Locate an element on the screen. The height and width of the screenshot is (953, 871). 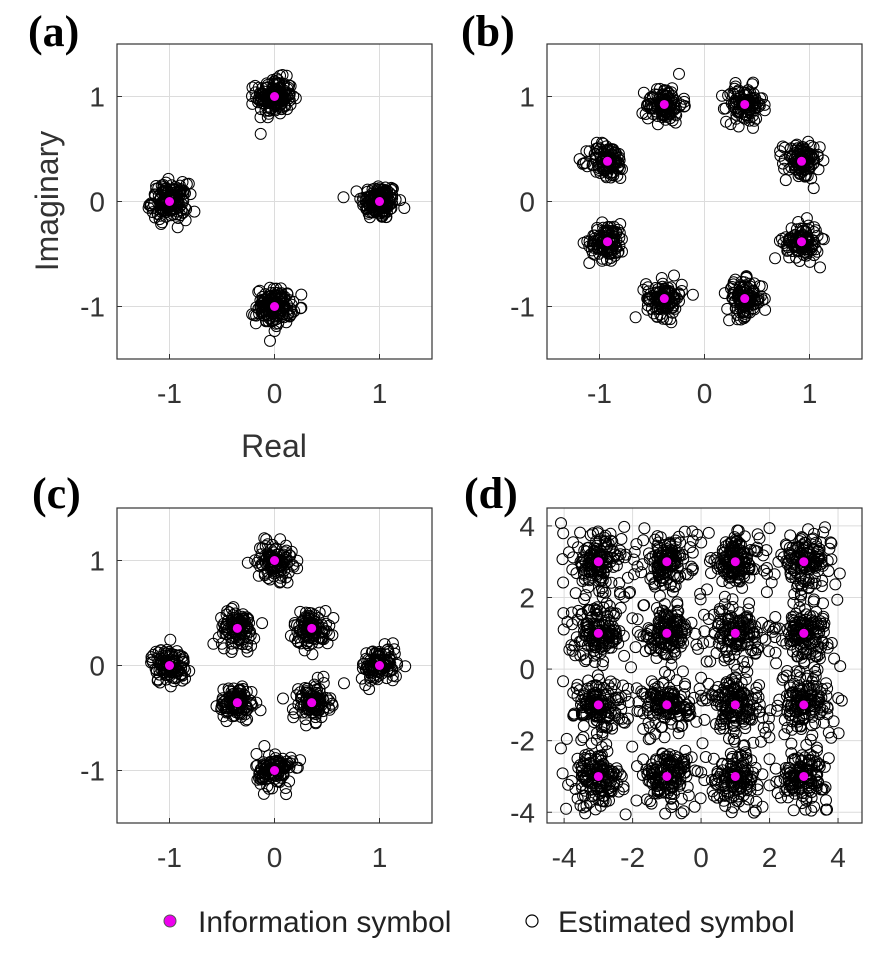
y-tick-label-a-0: -1 is located at coordinates (92, 307).